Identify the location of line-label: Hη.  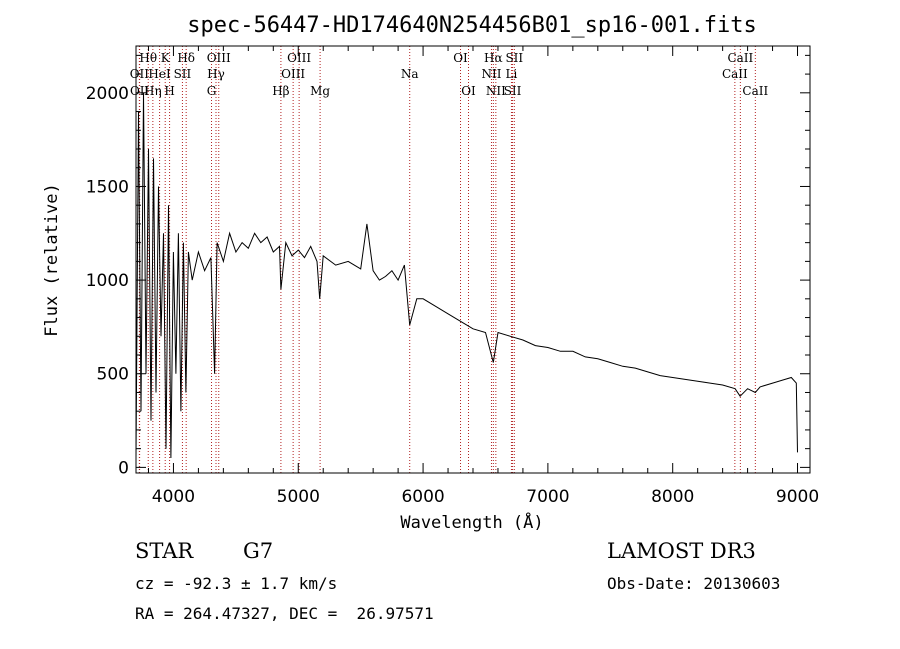
(153, 91).